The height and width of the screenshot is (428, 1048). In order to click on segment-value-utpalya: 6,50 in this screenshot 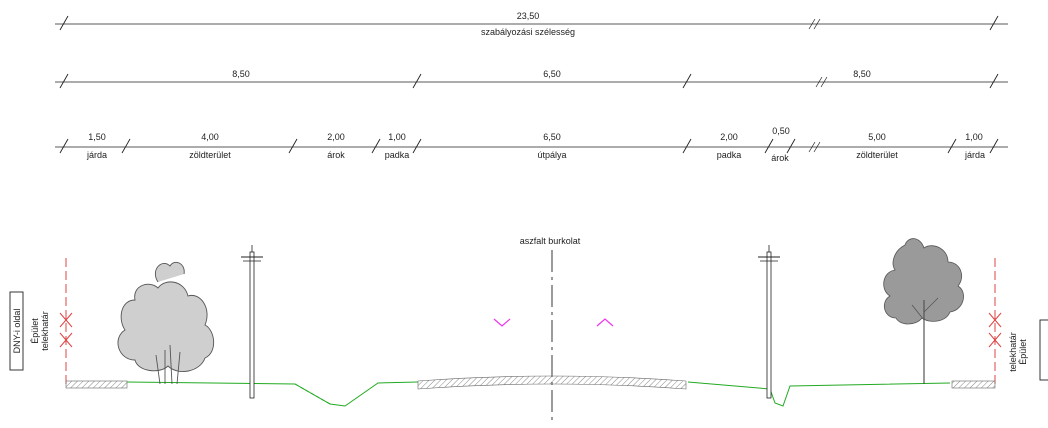, I will do `click(552, 137)`.